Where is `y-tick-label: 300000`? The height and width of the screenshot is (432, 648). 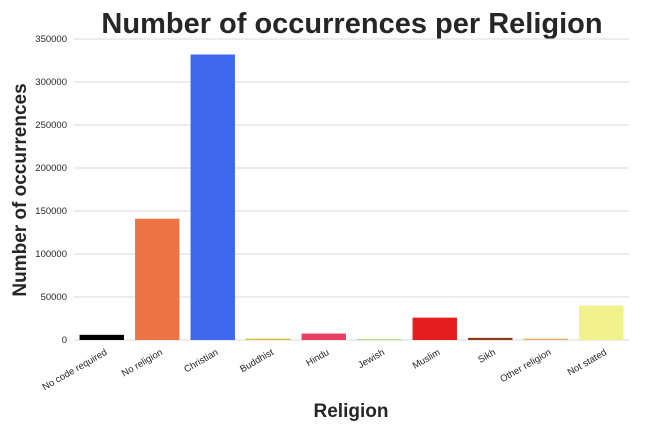 y-tick-label: 300000 is located at coordinates (51, 82).